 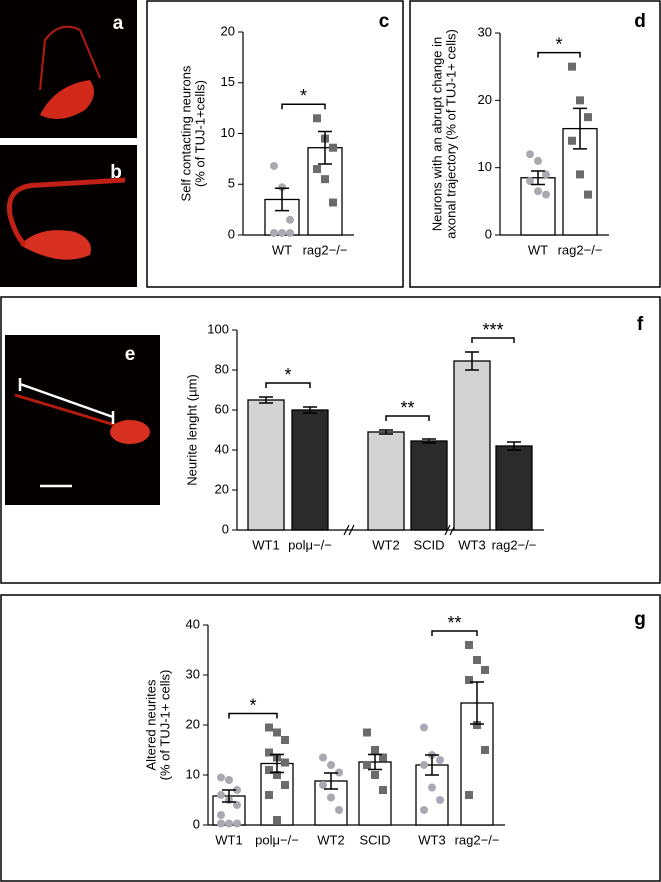 I want to click on image-label: b, so click(x=116, y=172).